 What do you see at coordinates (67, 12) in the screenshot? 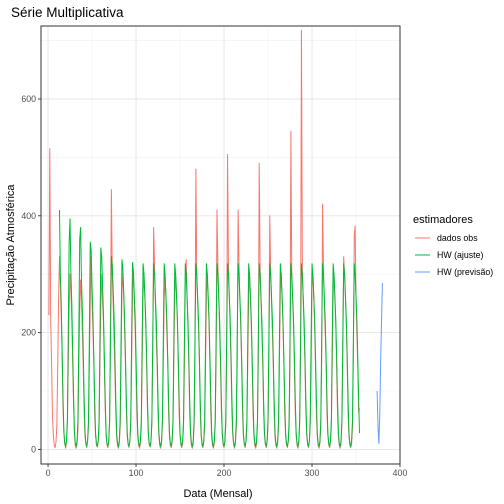
I see `chart-title: Série Multiplicativa` at bounding box center [67, 12].